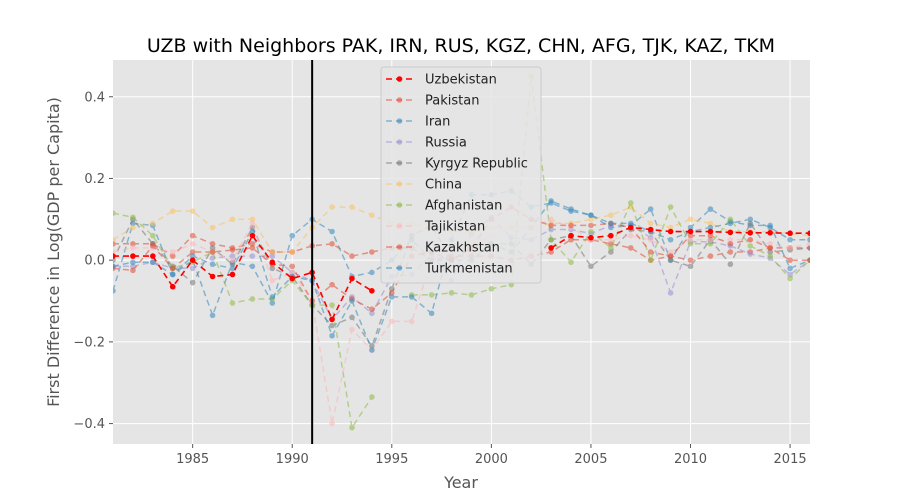 The height and width of the screenshot is (500, 900). I want to click on y-tick-label: 0.2, so click(94, 179).